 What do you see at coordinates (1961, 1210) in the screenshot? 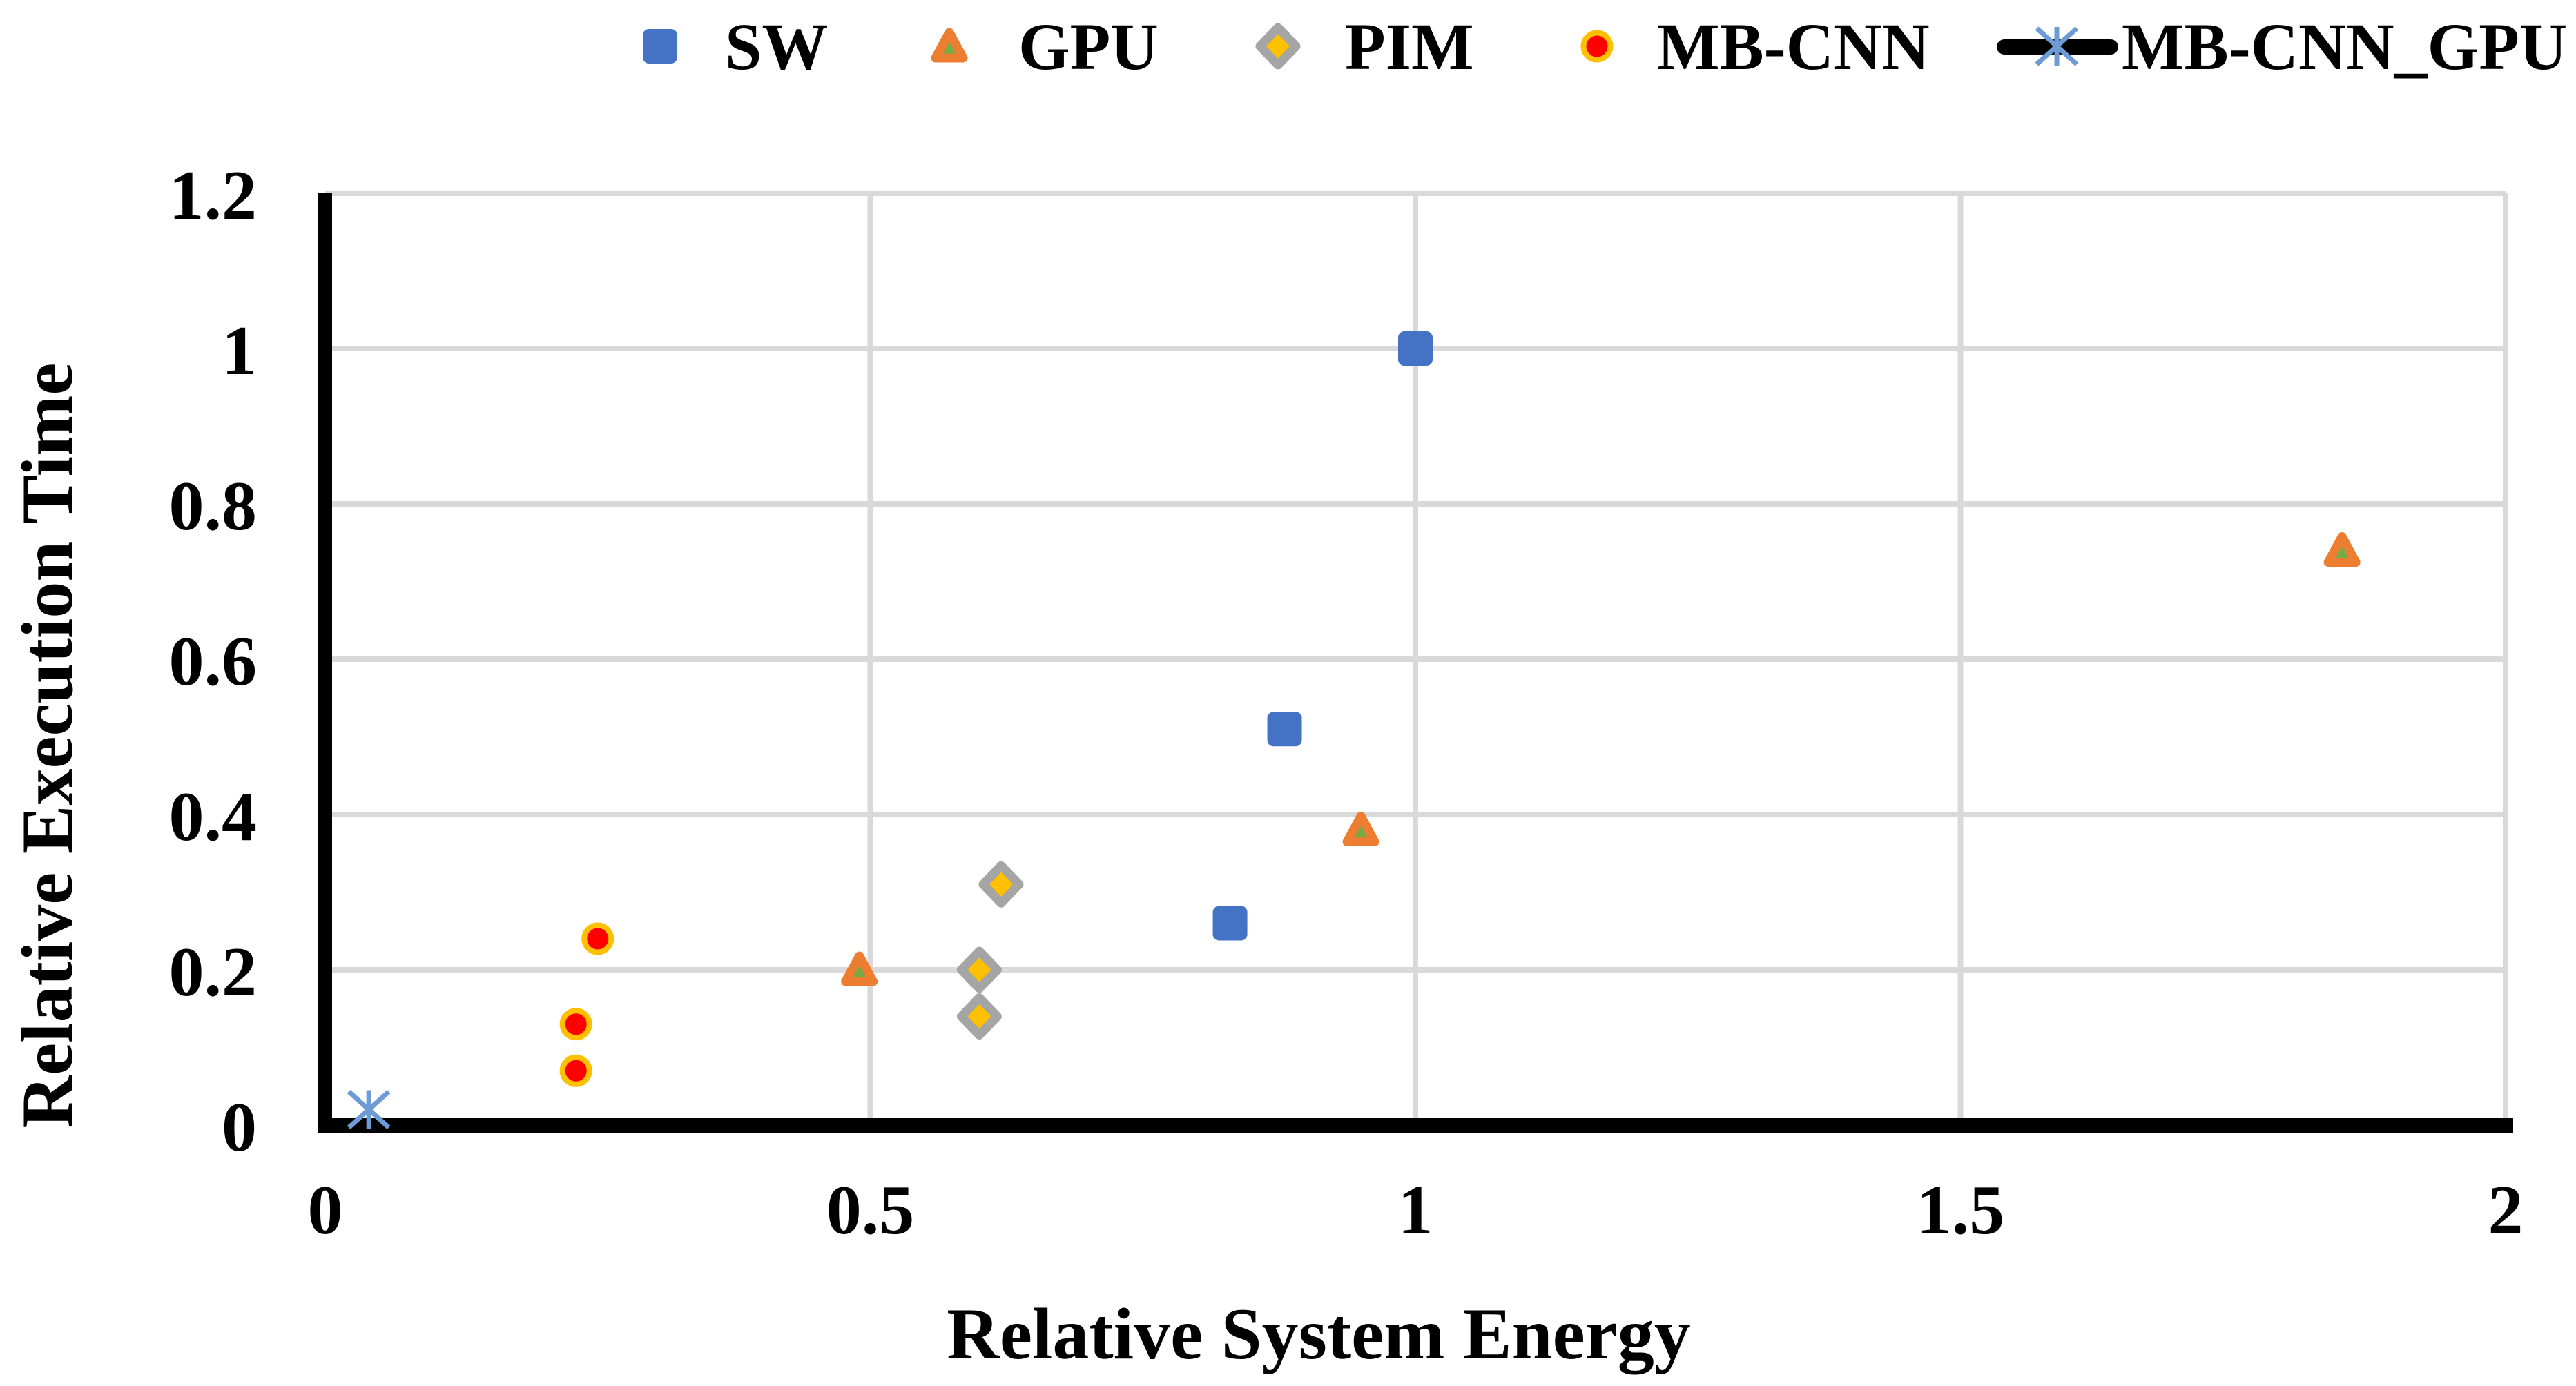
I see `x-tick-label: 1.5` at bounding box center [1961, 1210].